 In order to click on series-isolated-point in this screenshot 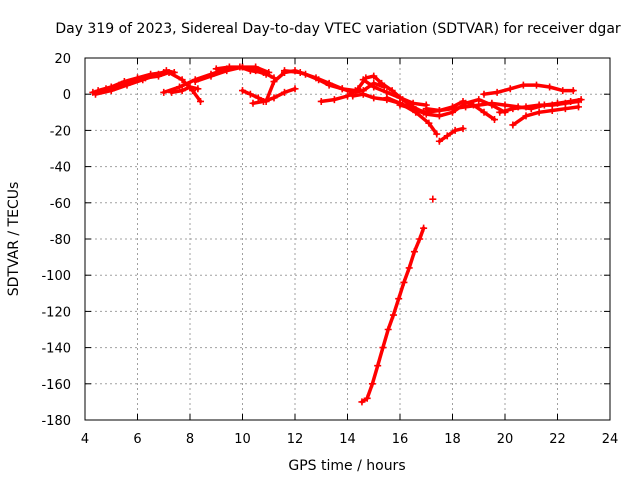, I will do `click(433, 199)`.